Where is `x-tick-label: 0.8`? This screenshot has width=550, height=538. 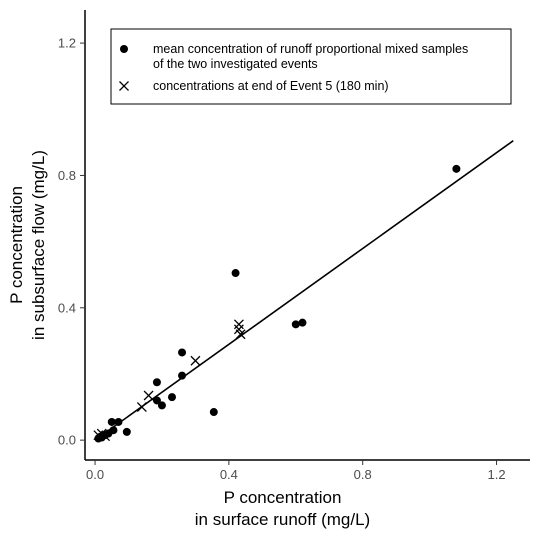
x-tick-label: 0.8 is located at coordinates (363, 474).